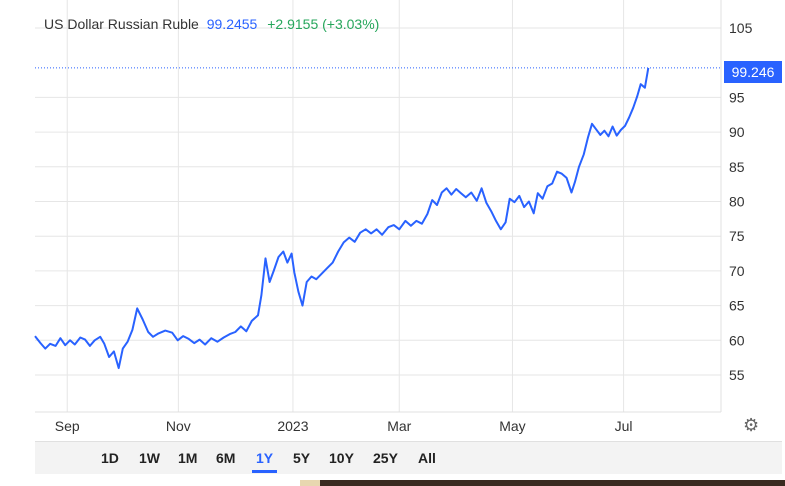 This screenshot has height=486, width=785. What do you see at coordinates (67, 426) in the screenshot?
I see `x-tick-label: Sep` at bounding box center [67, 426].